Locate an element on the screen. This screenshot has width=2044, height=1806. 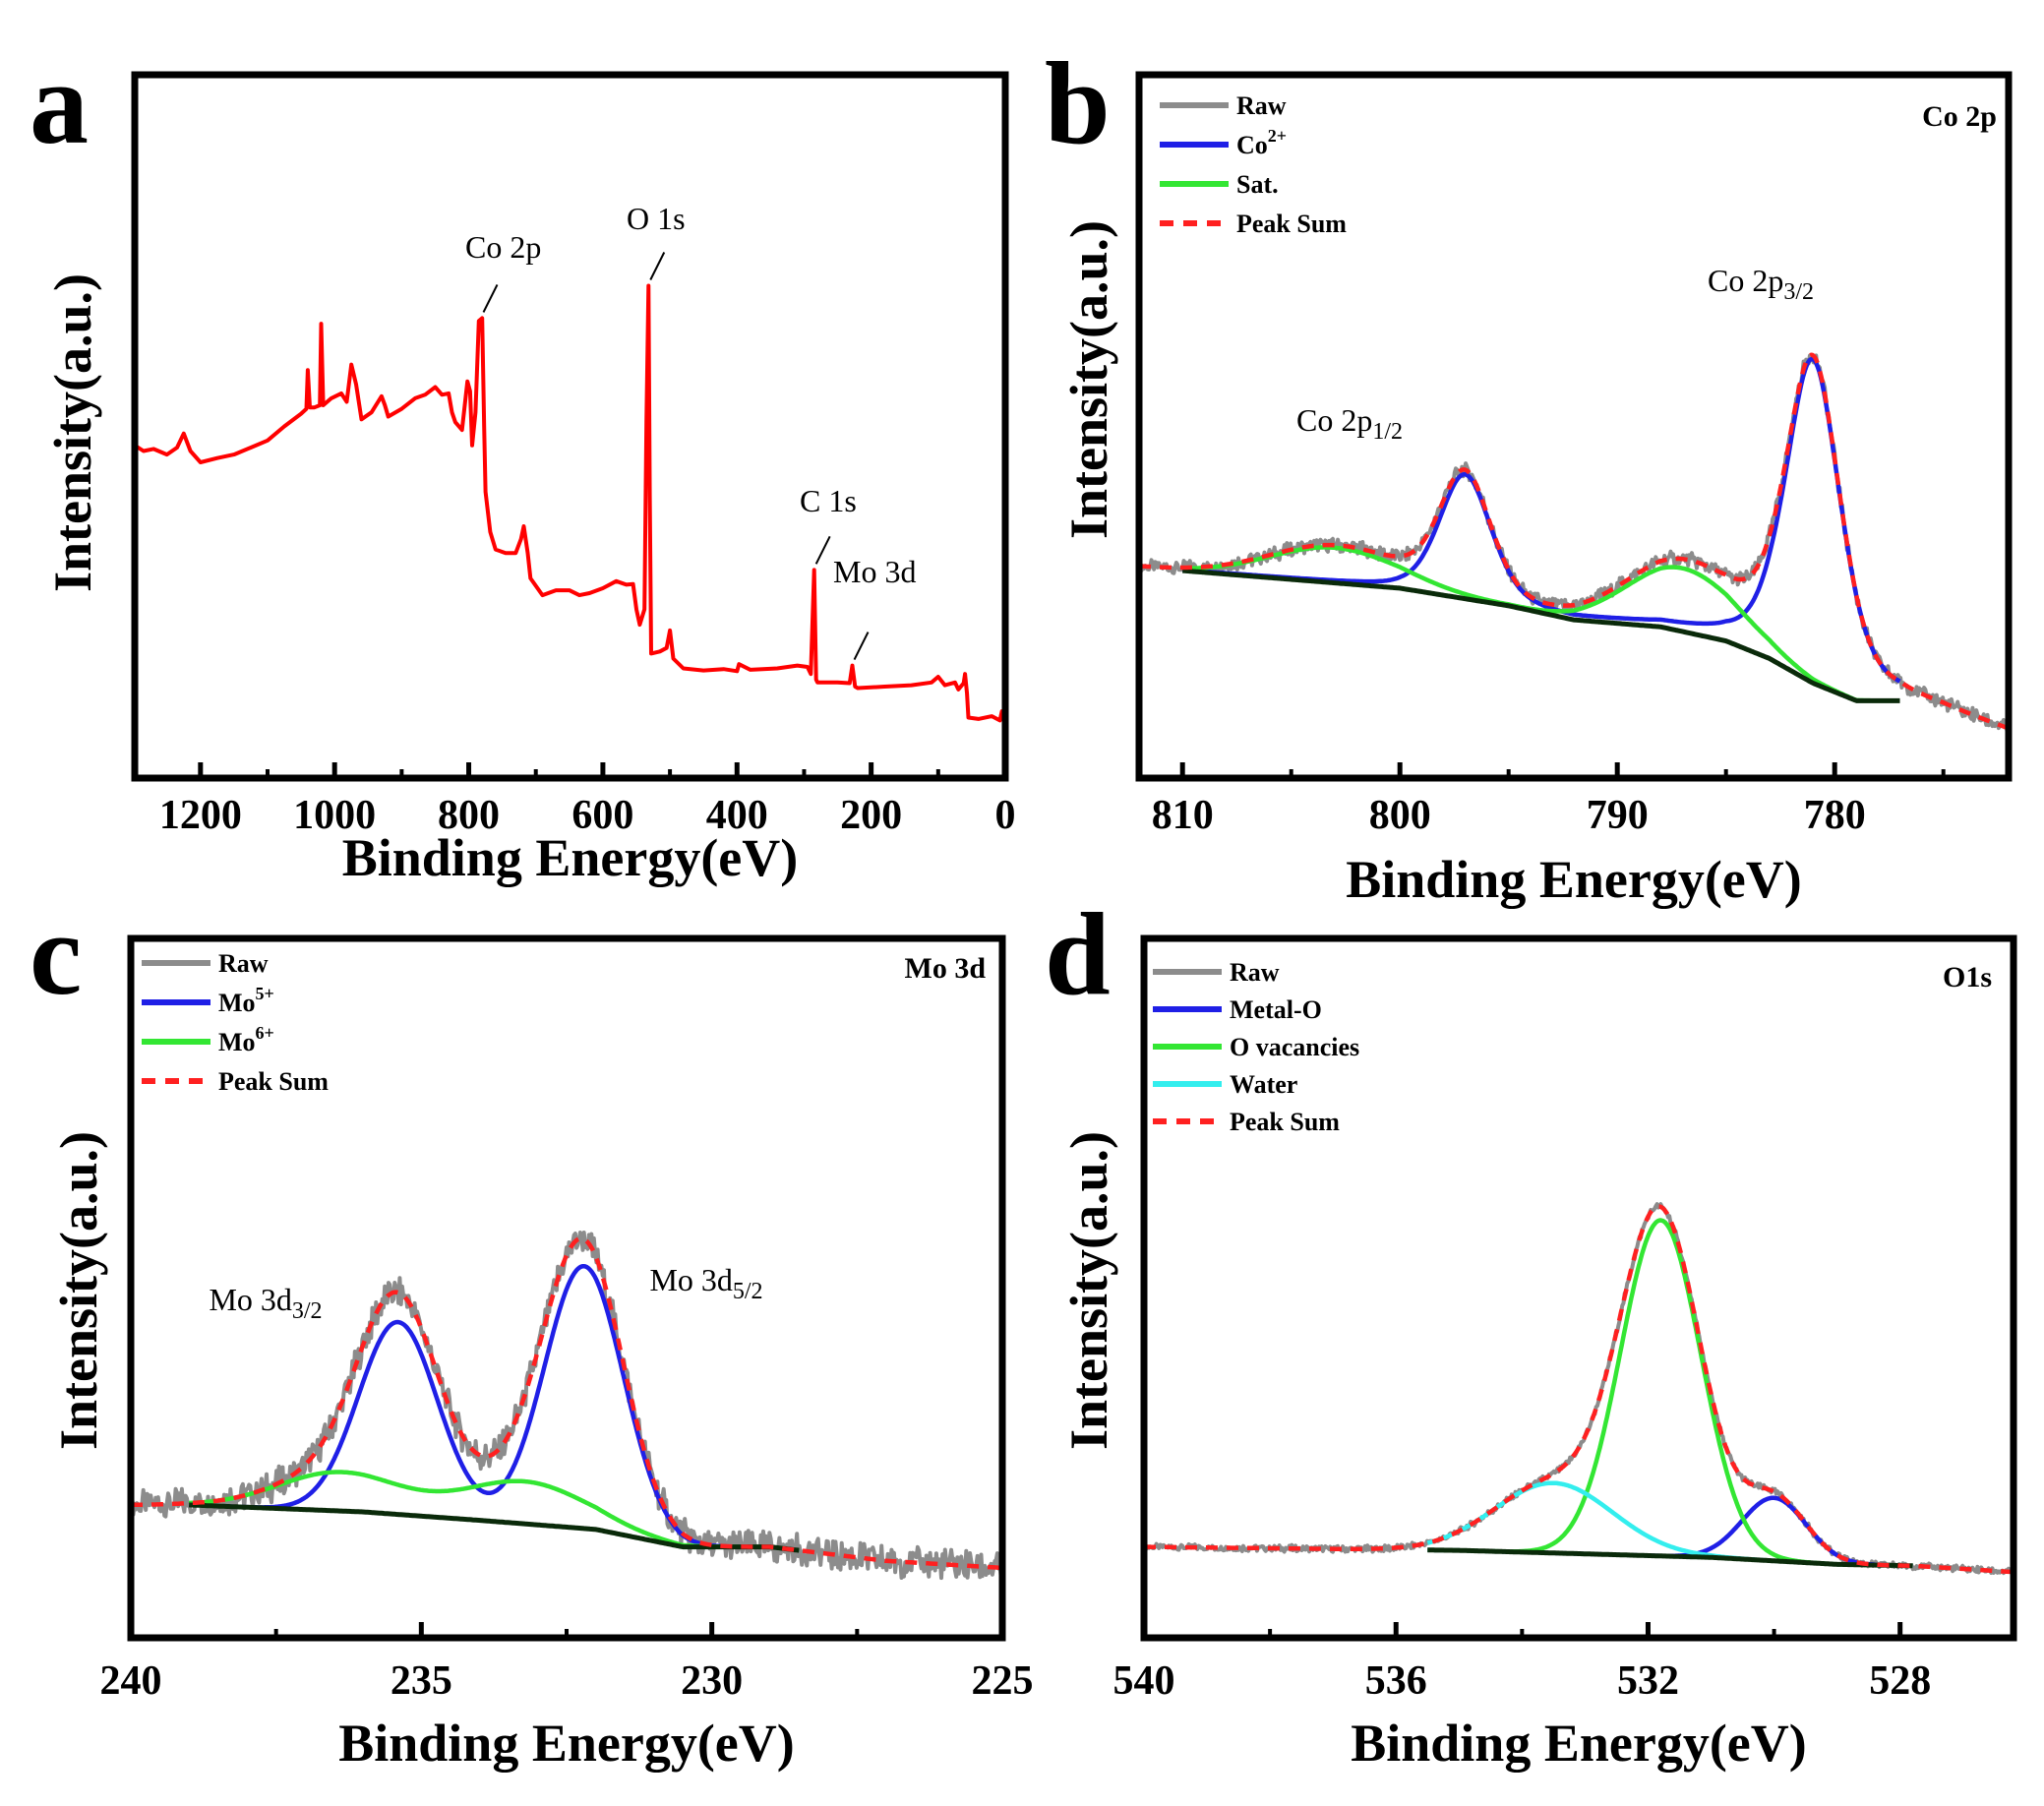
panel-letter: c is located at coordinates (56, 953).